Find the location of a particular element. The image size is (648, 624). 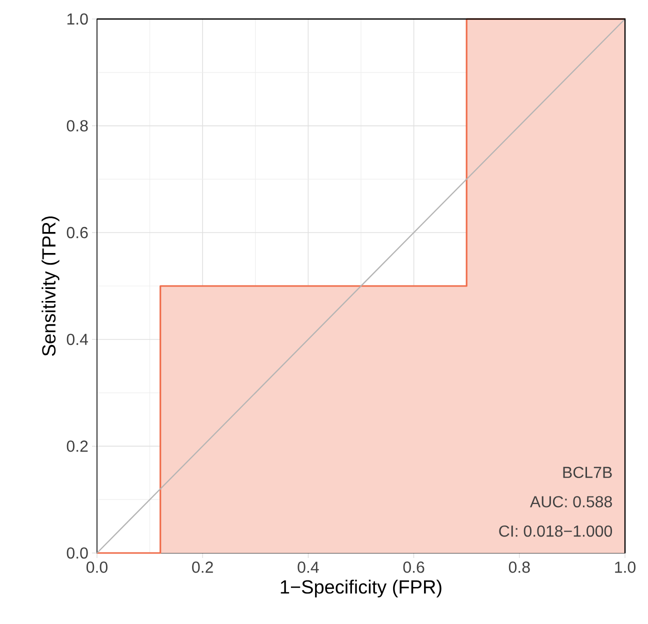

x-tick-label: 0.2 is located at coordinates (202, 567).